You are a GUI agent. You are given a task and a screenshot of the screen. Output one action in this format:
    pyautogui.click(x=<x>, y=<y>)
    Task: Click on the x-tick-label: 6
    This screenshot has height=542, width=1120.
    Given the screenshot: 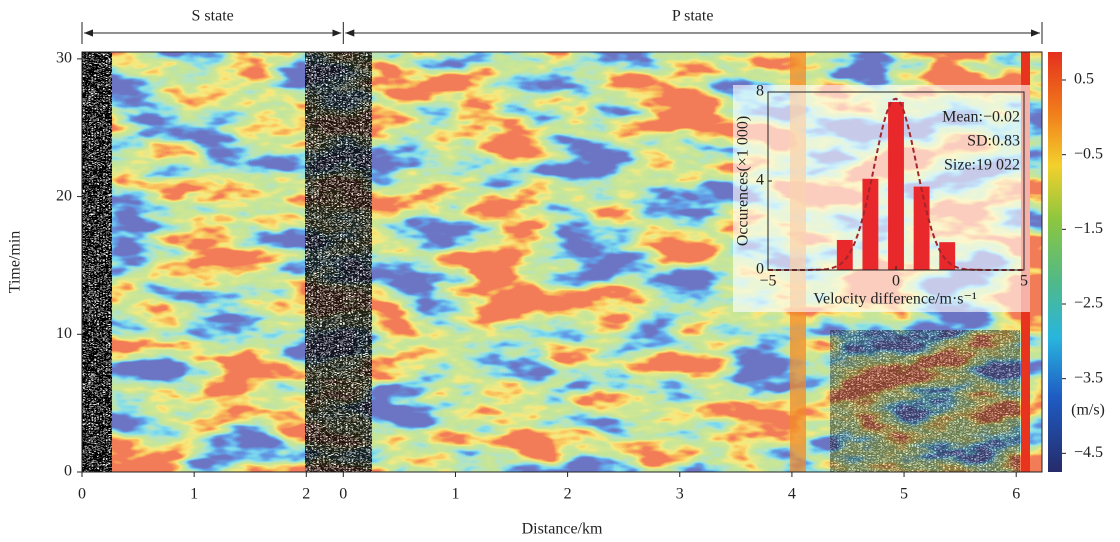 What is the action you would take?
    pyautogui.click(x=1016, y=494)
    